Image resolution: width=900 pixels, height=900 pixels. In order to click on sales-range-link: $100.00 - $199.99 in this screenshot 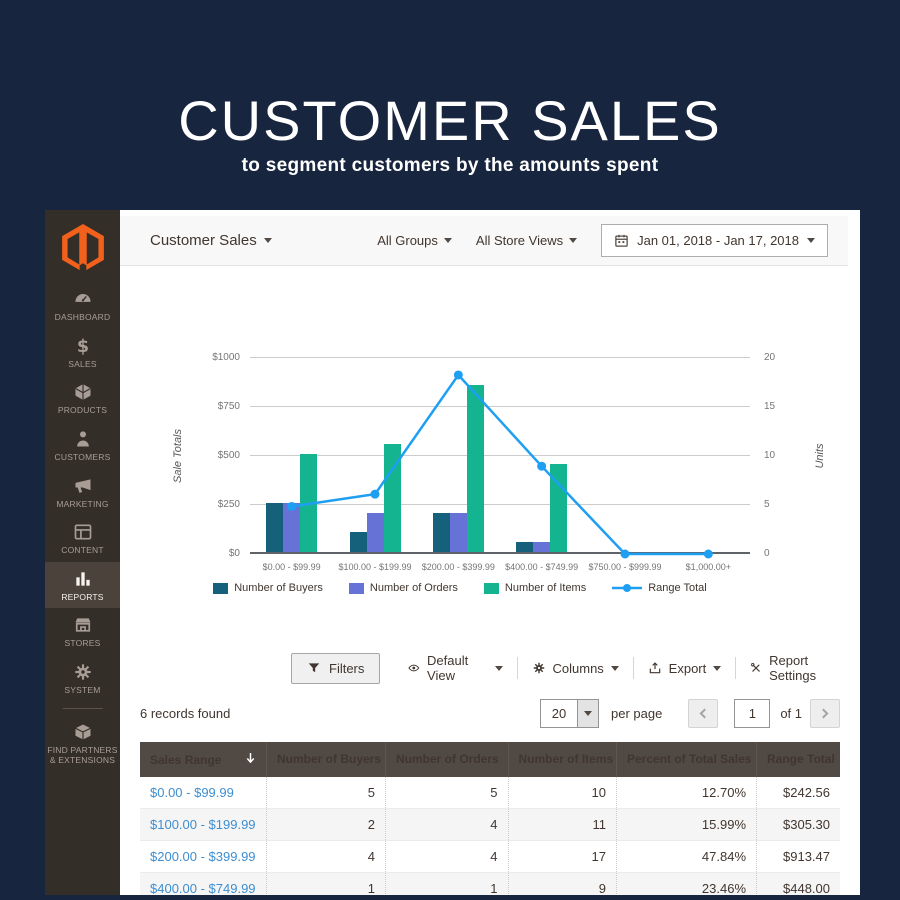, I will do `click(203, 824)`.